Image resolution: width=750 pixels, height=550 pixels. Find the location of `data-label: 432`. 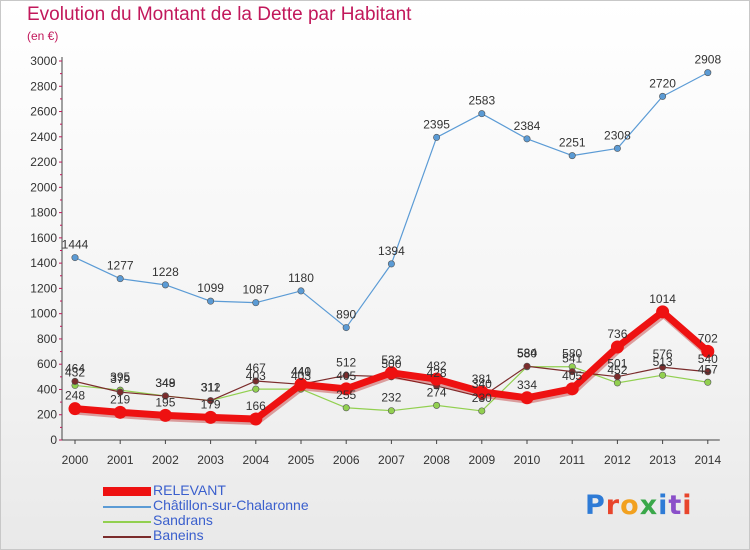

data-label: 432 is located at coordinates (75, 372).